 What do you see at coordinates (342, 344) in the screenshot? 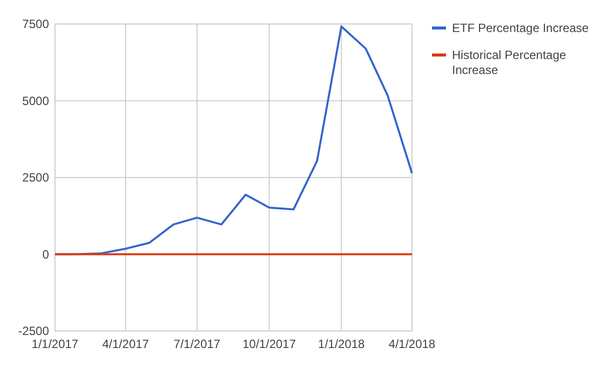
I see `x-tick-label: 1/1/2018` at bounding box center [342, 344].